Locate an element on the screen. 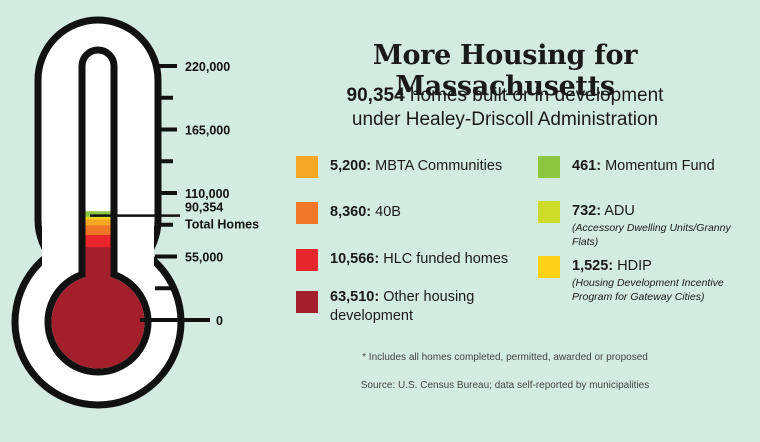 The height and width of the screenshot is (442, 760). legend-swatch-mbta is located at coordinates (307, 167).